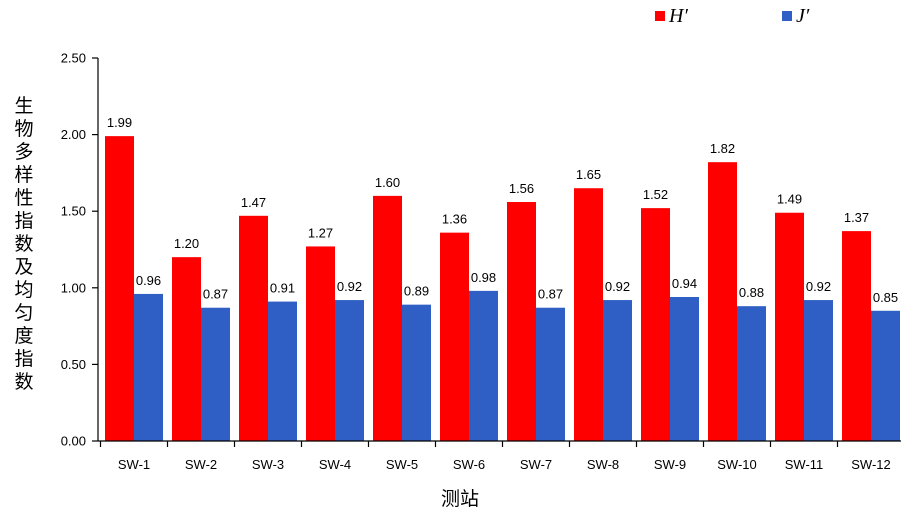 This screenshot has height=520, width=901. I want to click on data-label-h: 1.27, so click(320, 232).